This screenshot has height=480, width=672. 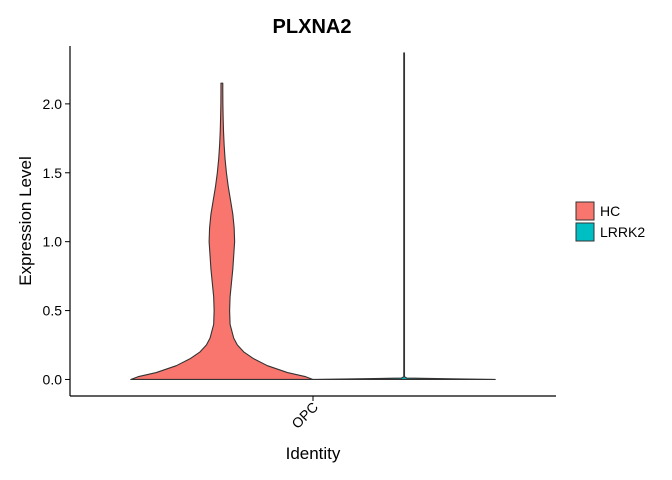 I want to click on y-axis-ticks: 0.0 0.5 1.0 1.5 2.0, so click(x=56, y=241).